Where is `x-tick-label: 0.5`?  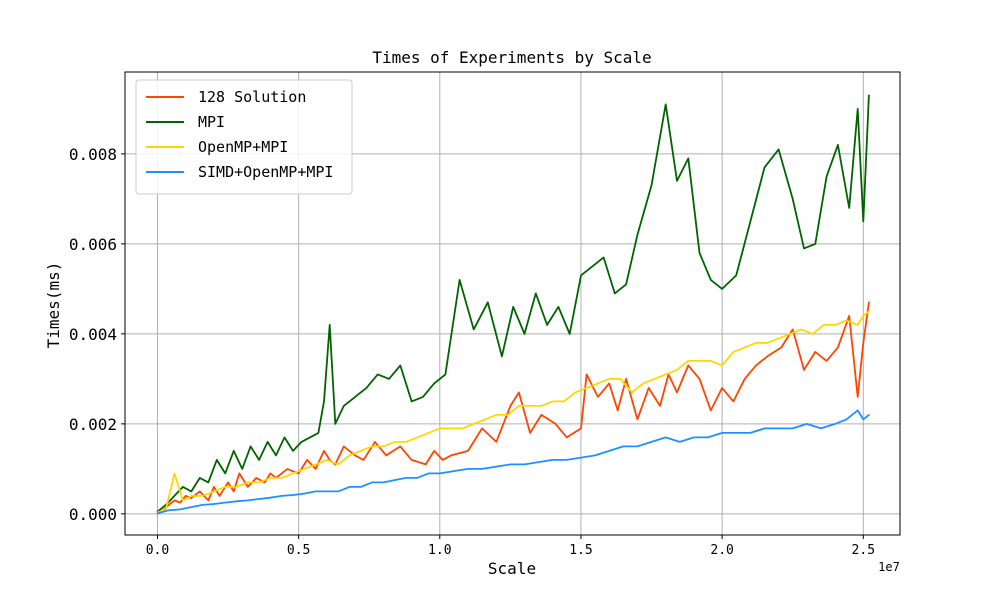
x-tick-label: 0.5 is located at coordinates (298, 550).